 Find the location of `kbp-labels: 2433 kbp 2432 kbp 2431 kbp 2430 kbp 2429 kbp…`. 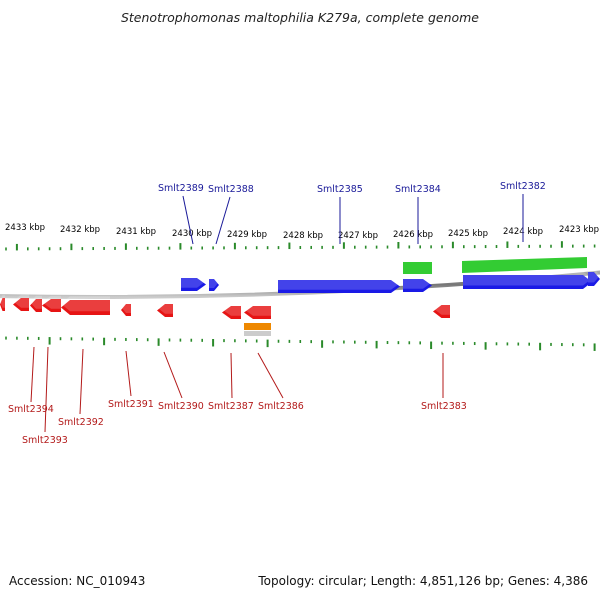

kbp-labels: 2433 kbp 2432 kbp 2431 kbp 2430 kbp 2429 kbp… is located at coordinates (302, 232).